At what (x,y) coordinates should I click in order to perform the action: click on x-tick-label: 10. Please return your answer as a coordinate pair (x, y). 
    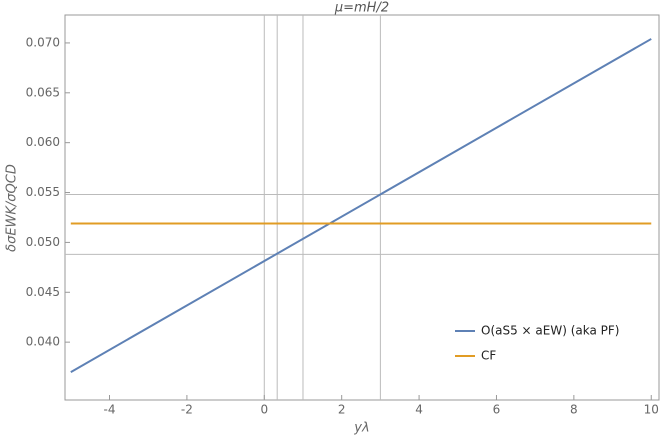
    Looking at the image, I should click on (651, 410).